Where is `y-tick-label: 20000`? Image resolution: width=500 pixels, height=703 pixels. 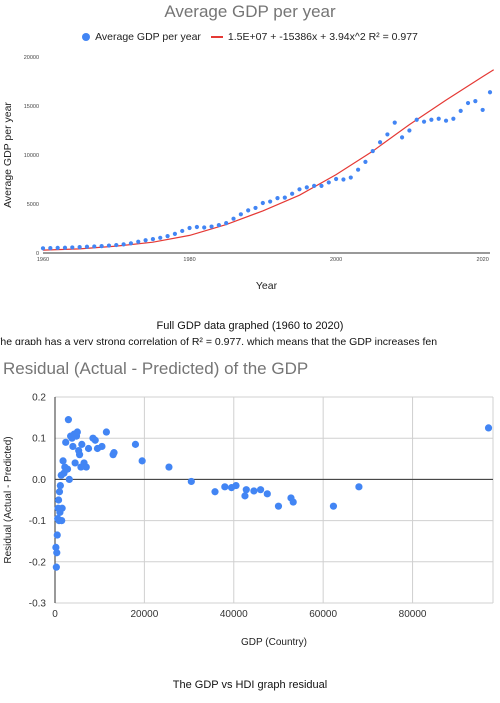
y-tick-label: 20000 is located at coordinates (31, 58).